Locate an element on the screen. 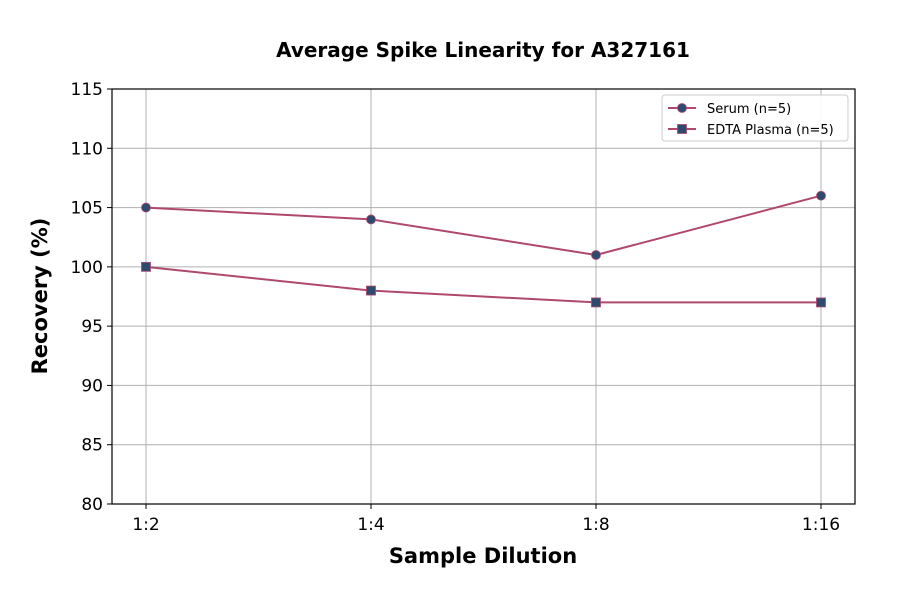  x-tick-label: 1:16 is located at coordinates (821, 525).